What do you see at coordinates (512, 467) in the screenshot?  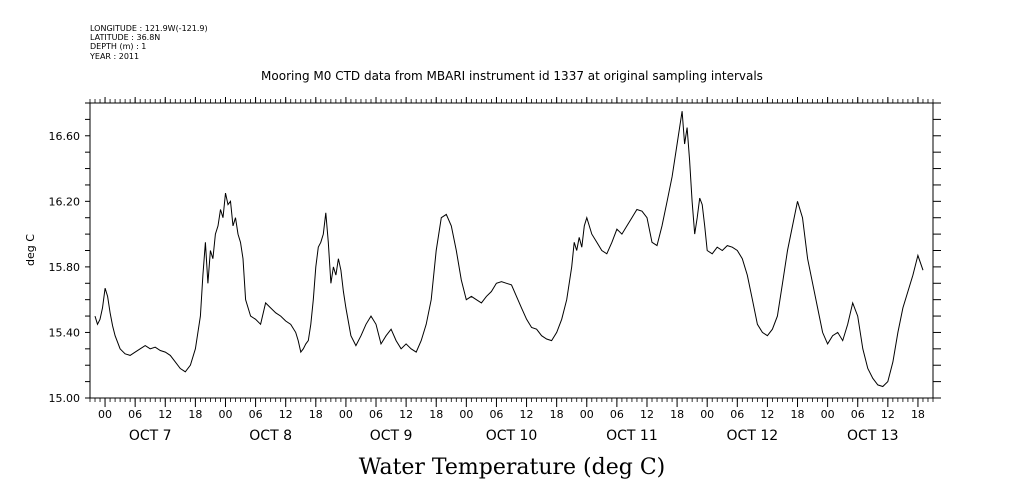 I see `x-axis-label: Water Temperature (deg C)` at bounding box center [512, 467].